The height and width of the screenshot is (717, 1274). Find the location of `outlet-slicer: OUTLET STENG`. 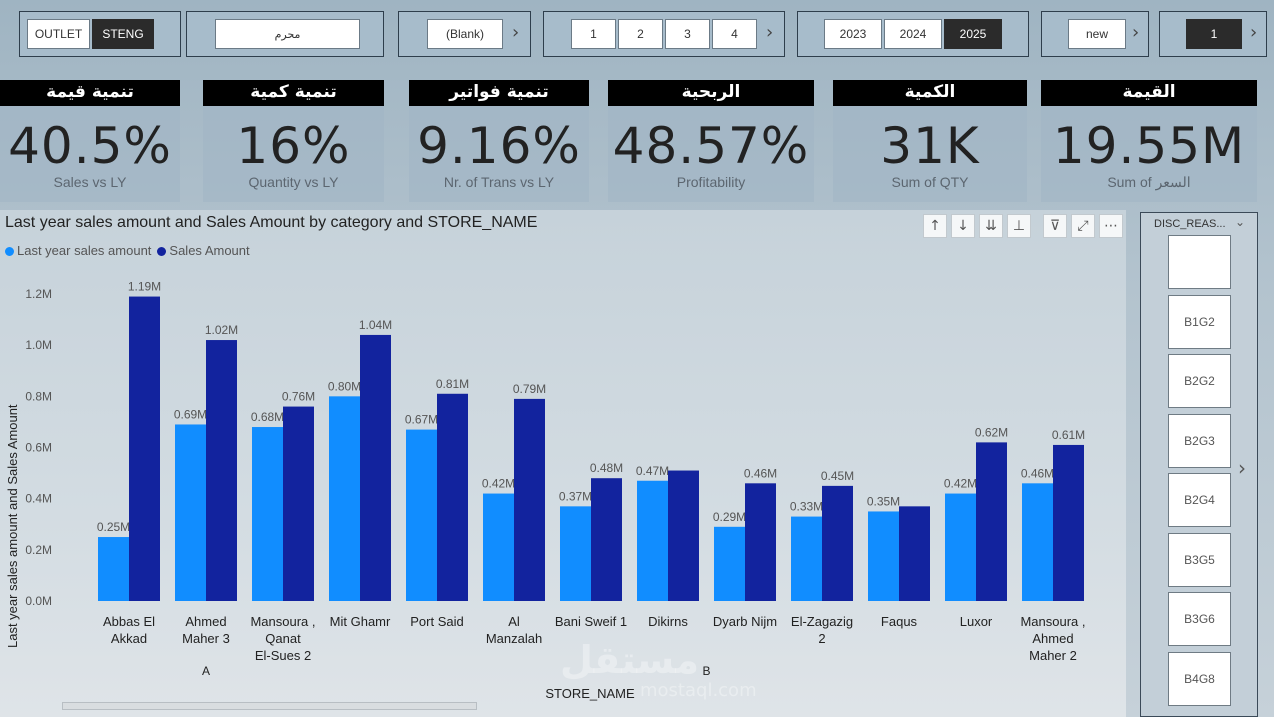

outlet-slicer: OUTLET STENG is located at coordinates (100, 34).